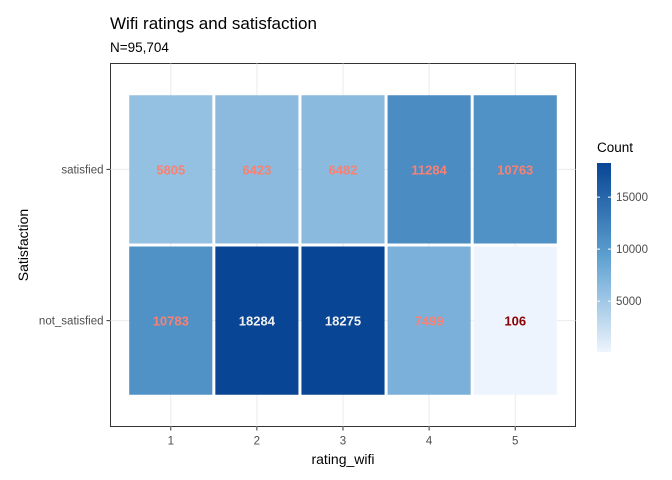 The image size is (672, 480). I want to click on cell-value-label: 18275, so click(343, 321).